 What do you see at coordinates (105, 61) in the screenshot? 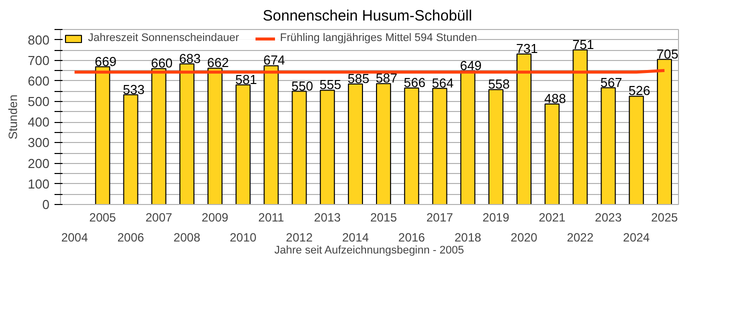
I see `data-label: 669` at bounding box center [105, 61].